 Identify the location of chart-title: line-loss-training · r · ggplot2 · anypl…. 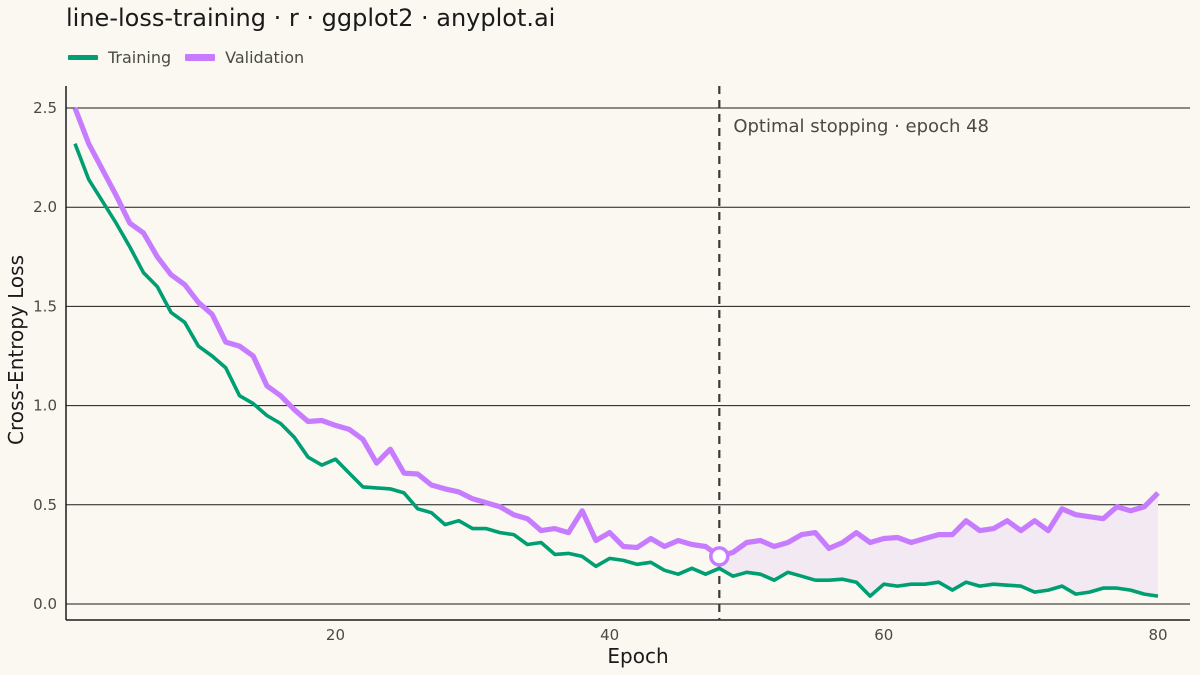
(311, 18).